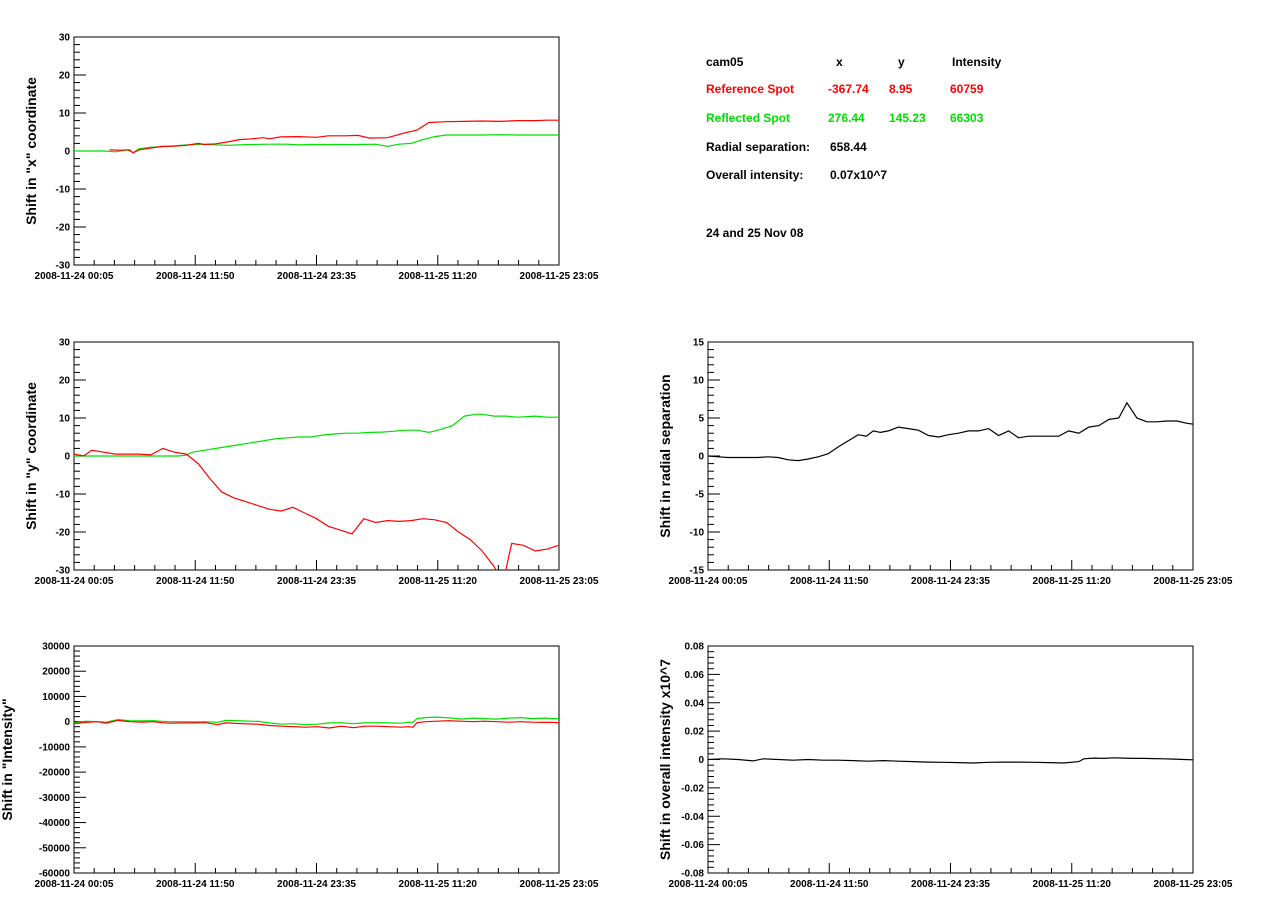 The image size is (1268, 913). I want to click on intensity-shift-y-tick-label: 20000, so click(56, 672).